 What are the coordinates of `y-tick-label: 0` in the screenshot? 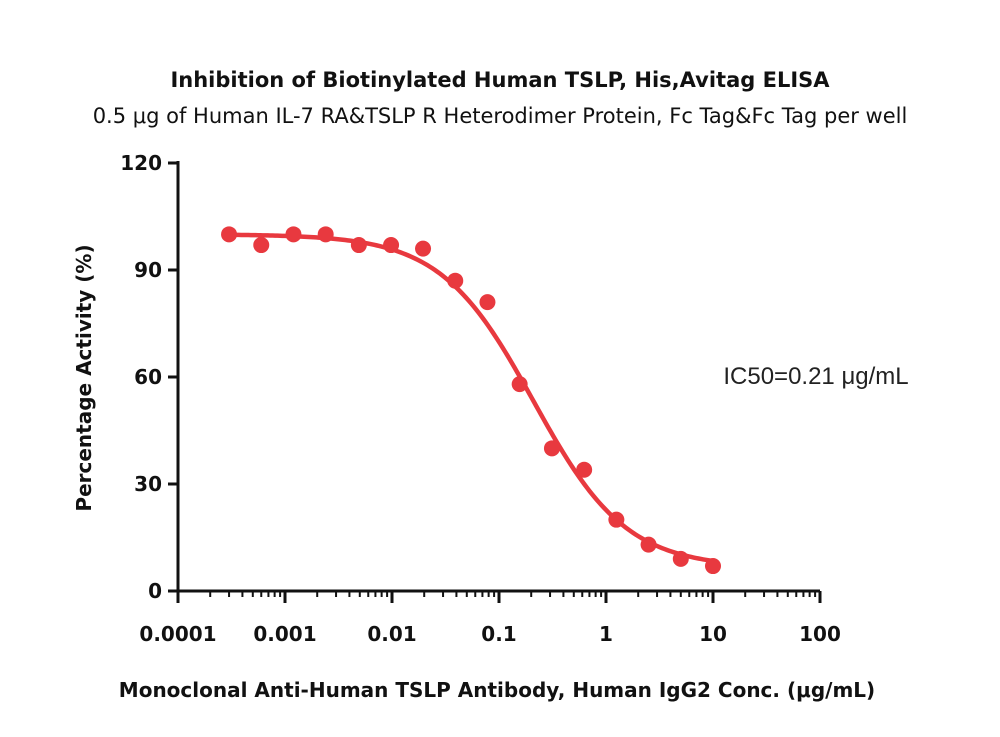 It's located at (155, 591).